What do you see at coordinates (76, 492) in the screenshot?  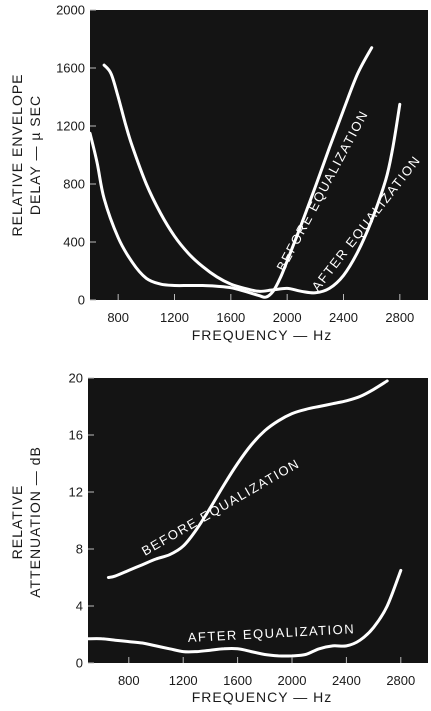 I see `attenuation-y-tick-label: 12` at bounding box center [76, 492].